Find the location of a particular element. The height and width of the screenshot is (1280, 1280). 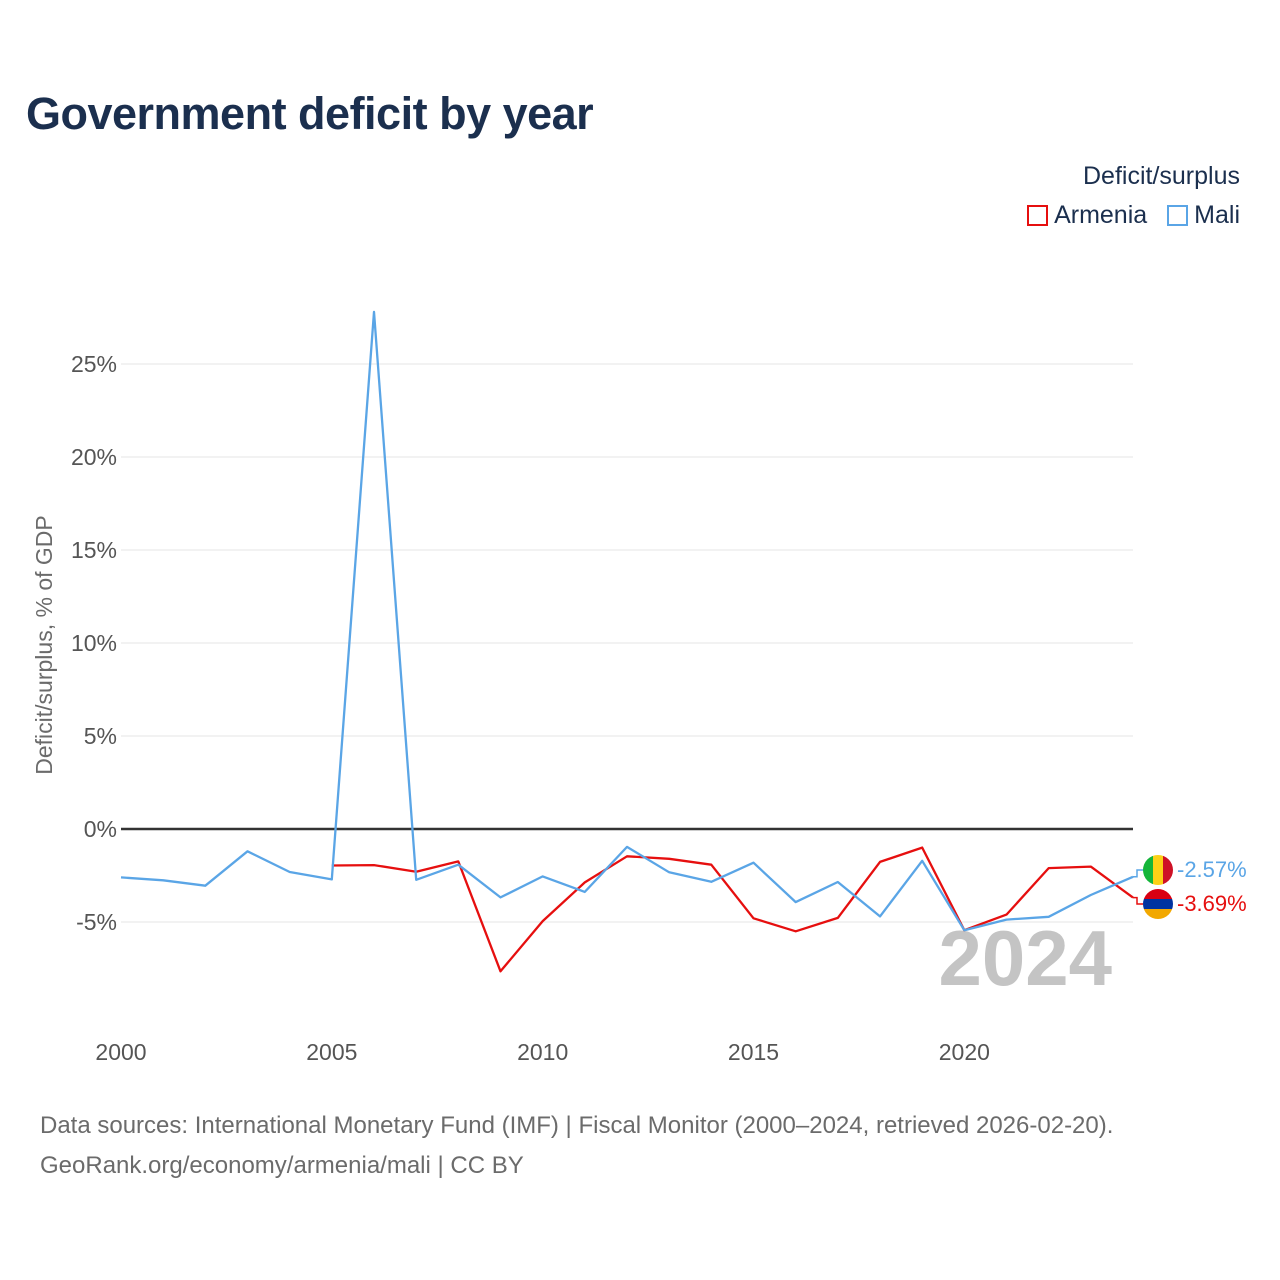

series-line-armenia is located at coordinates (732, 909).